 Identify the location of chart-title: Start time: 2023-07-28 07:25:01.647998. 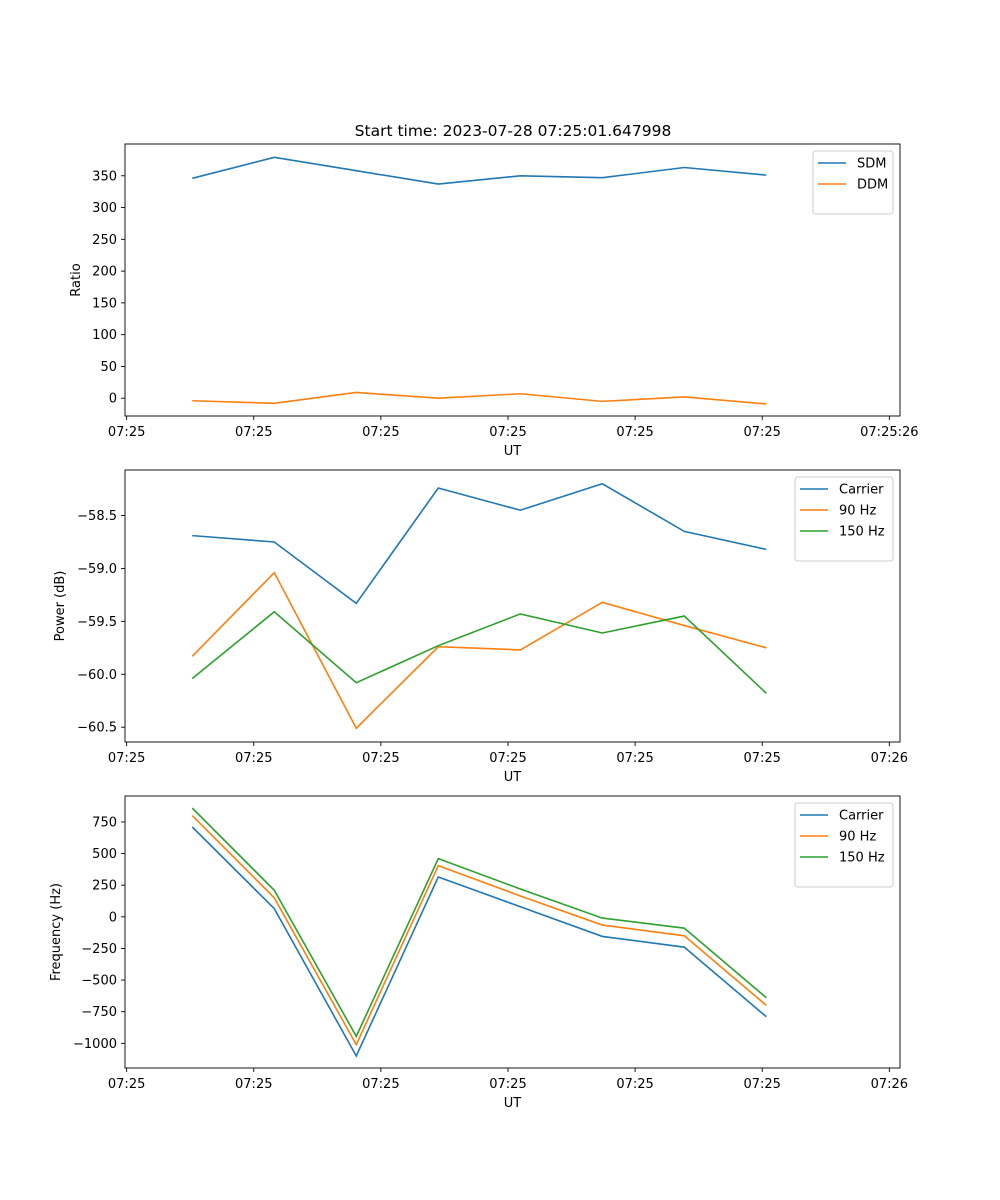
(513, 131).